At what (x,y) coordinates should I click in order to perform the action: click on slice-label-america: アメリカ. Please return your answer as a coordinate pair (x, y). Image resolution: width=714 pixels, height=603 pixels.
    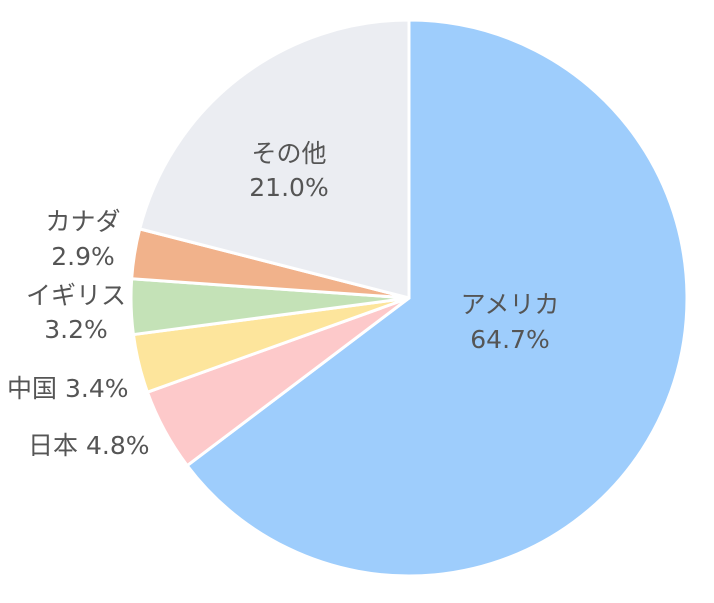
    Looking at the image, I should click on (510, 304).